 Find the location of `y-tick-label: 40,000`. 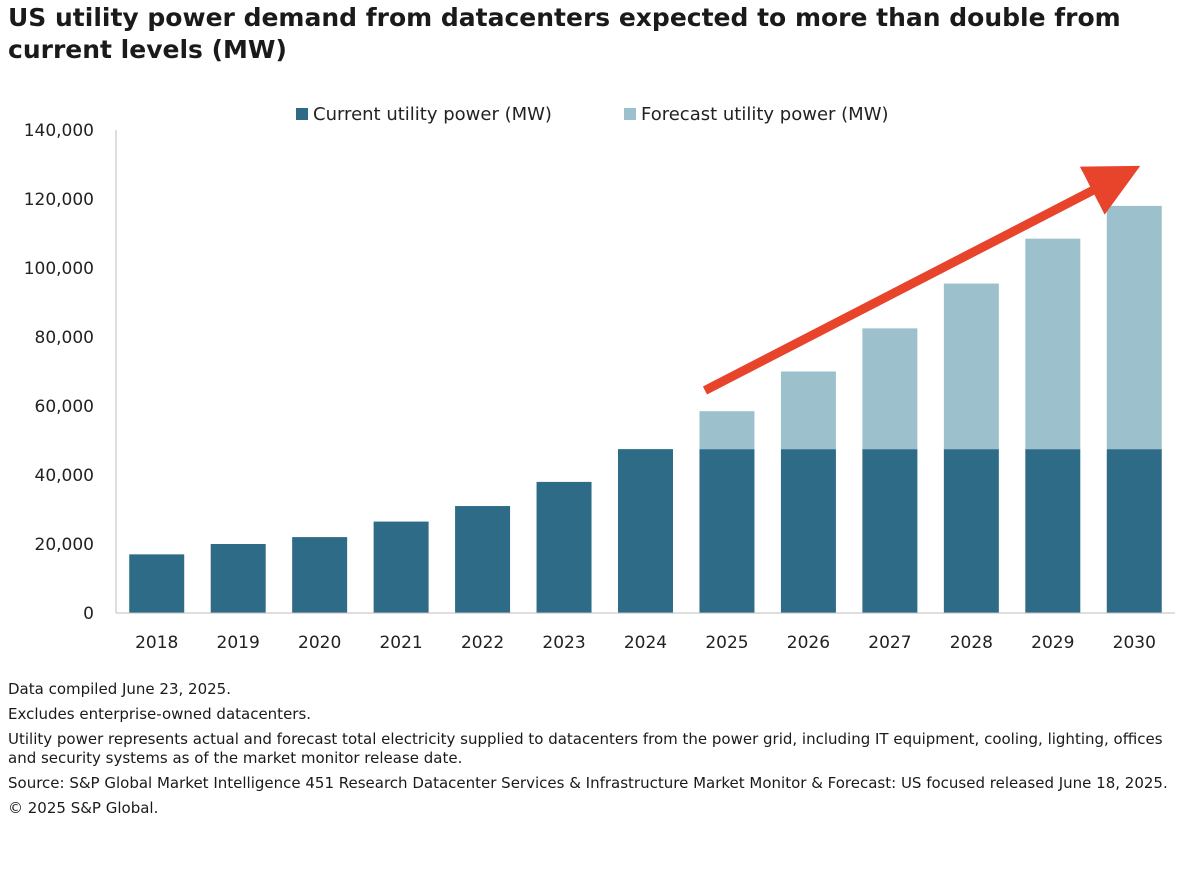

y-tick-label: 40,000 is located at coordinates (64, 476).